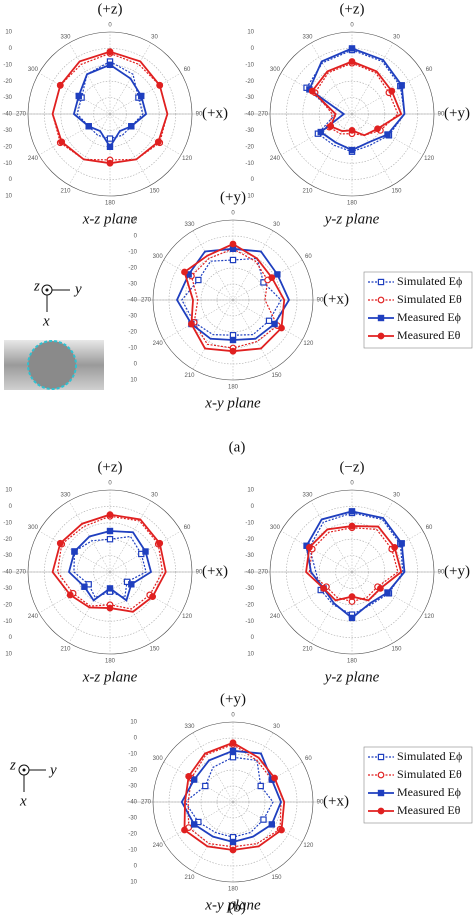  What do you see at coordinates (429, 299) in the screenshot?
I see `legend-label: Simulated Eθ` at bounding box center [429, 299].